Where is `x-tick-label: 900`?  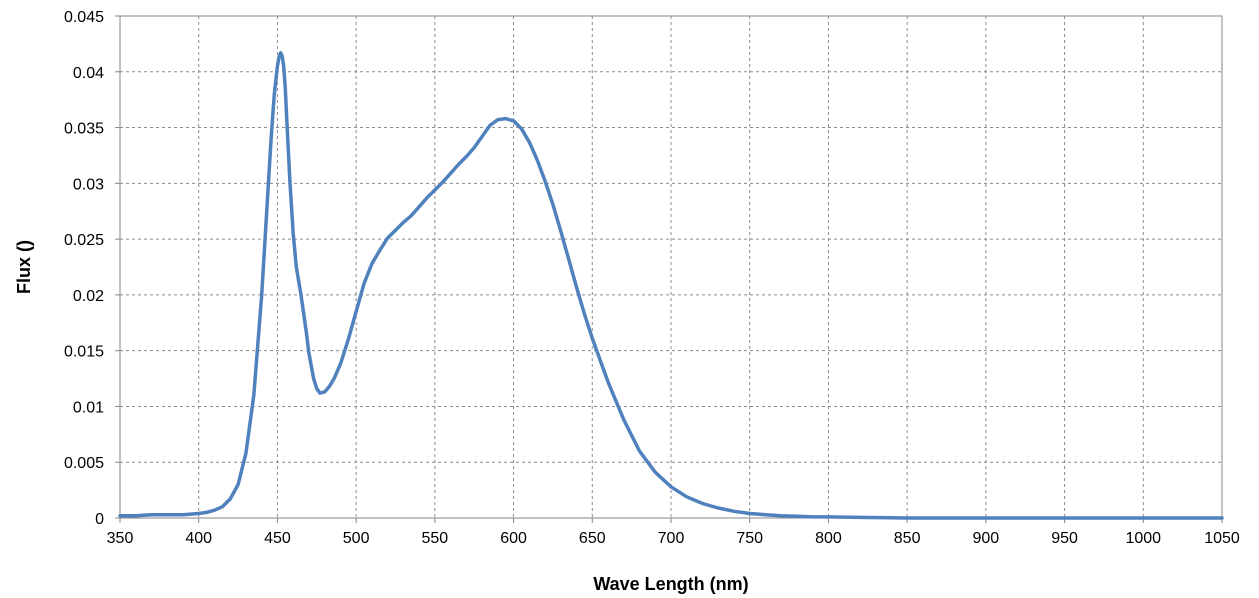
x-tick-label: 900 is located at coordinates (986, 538).